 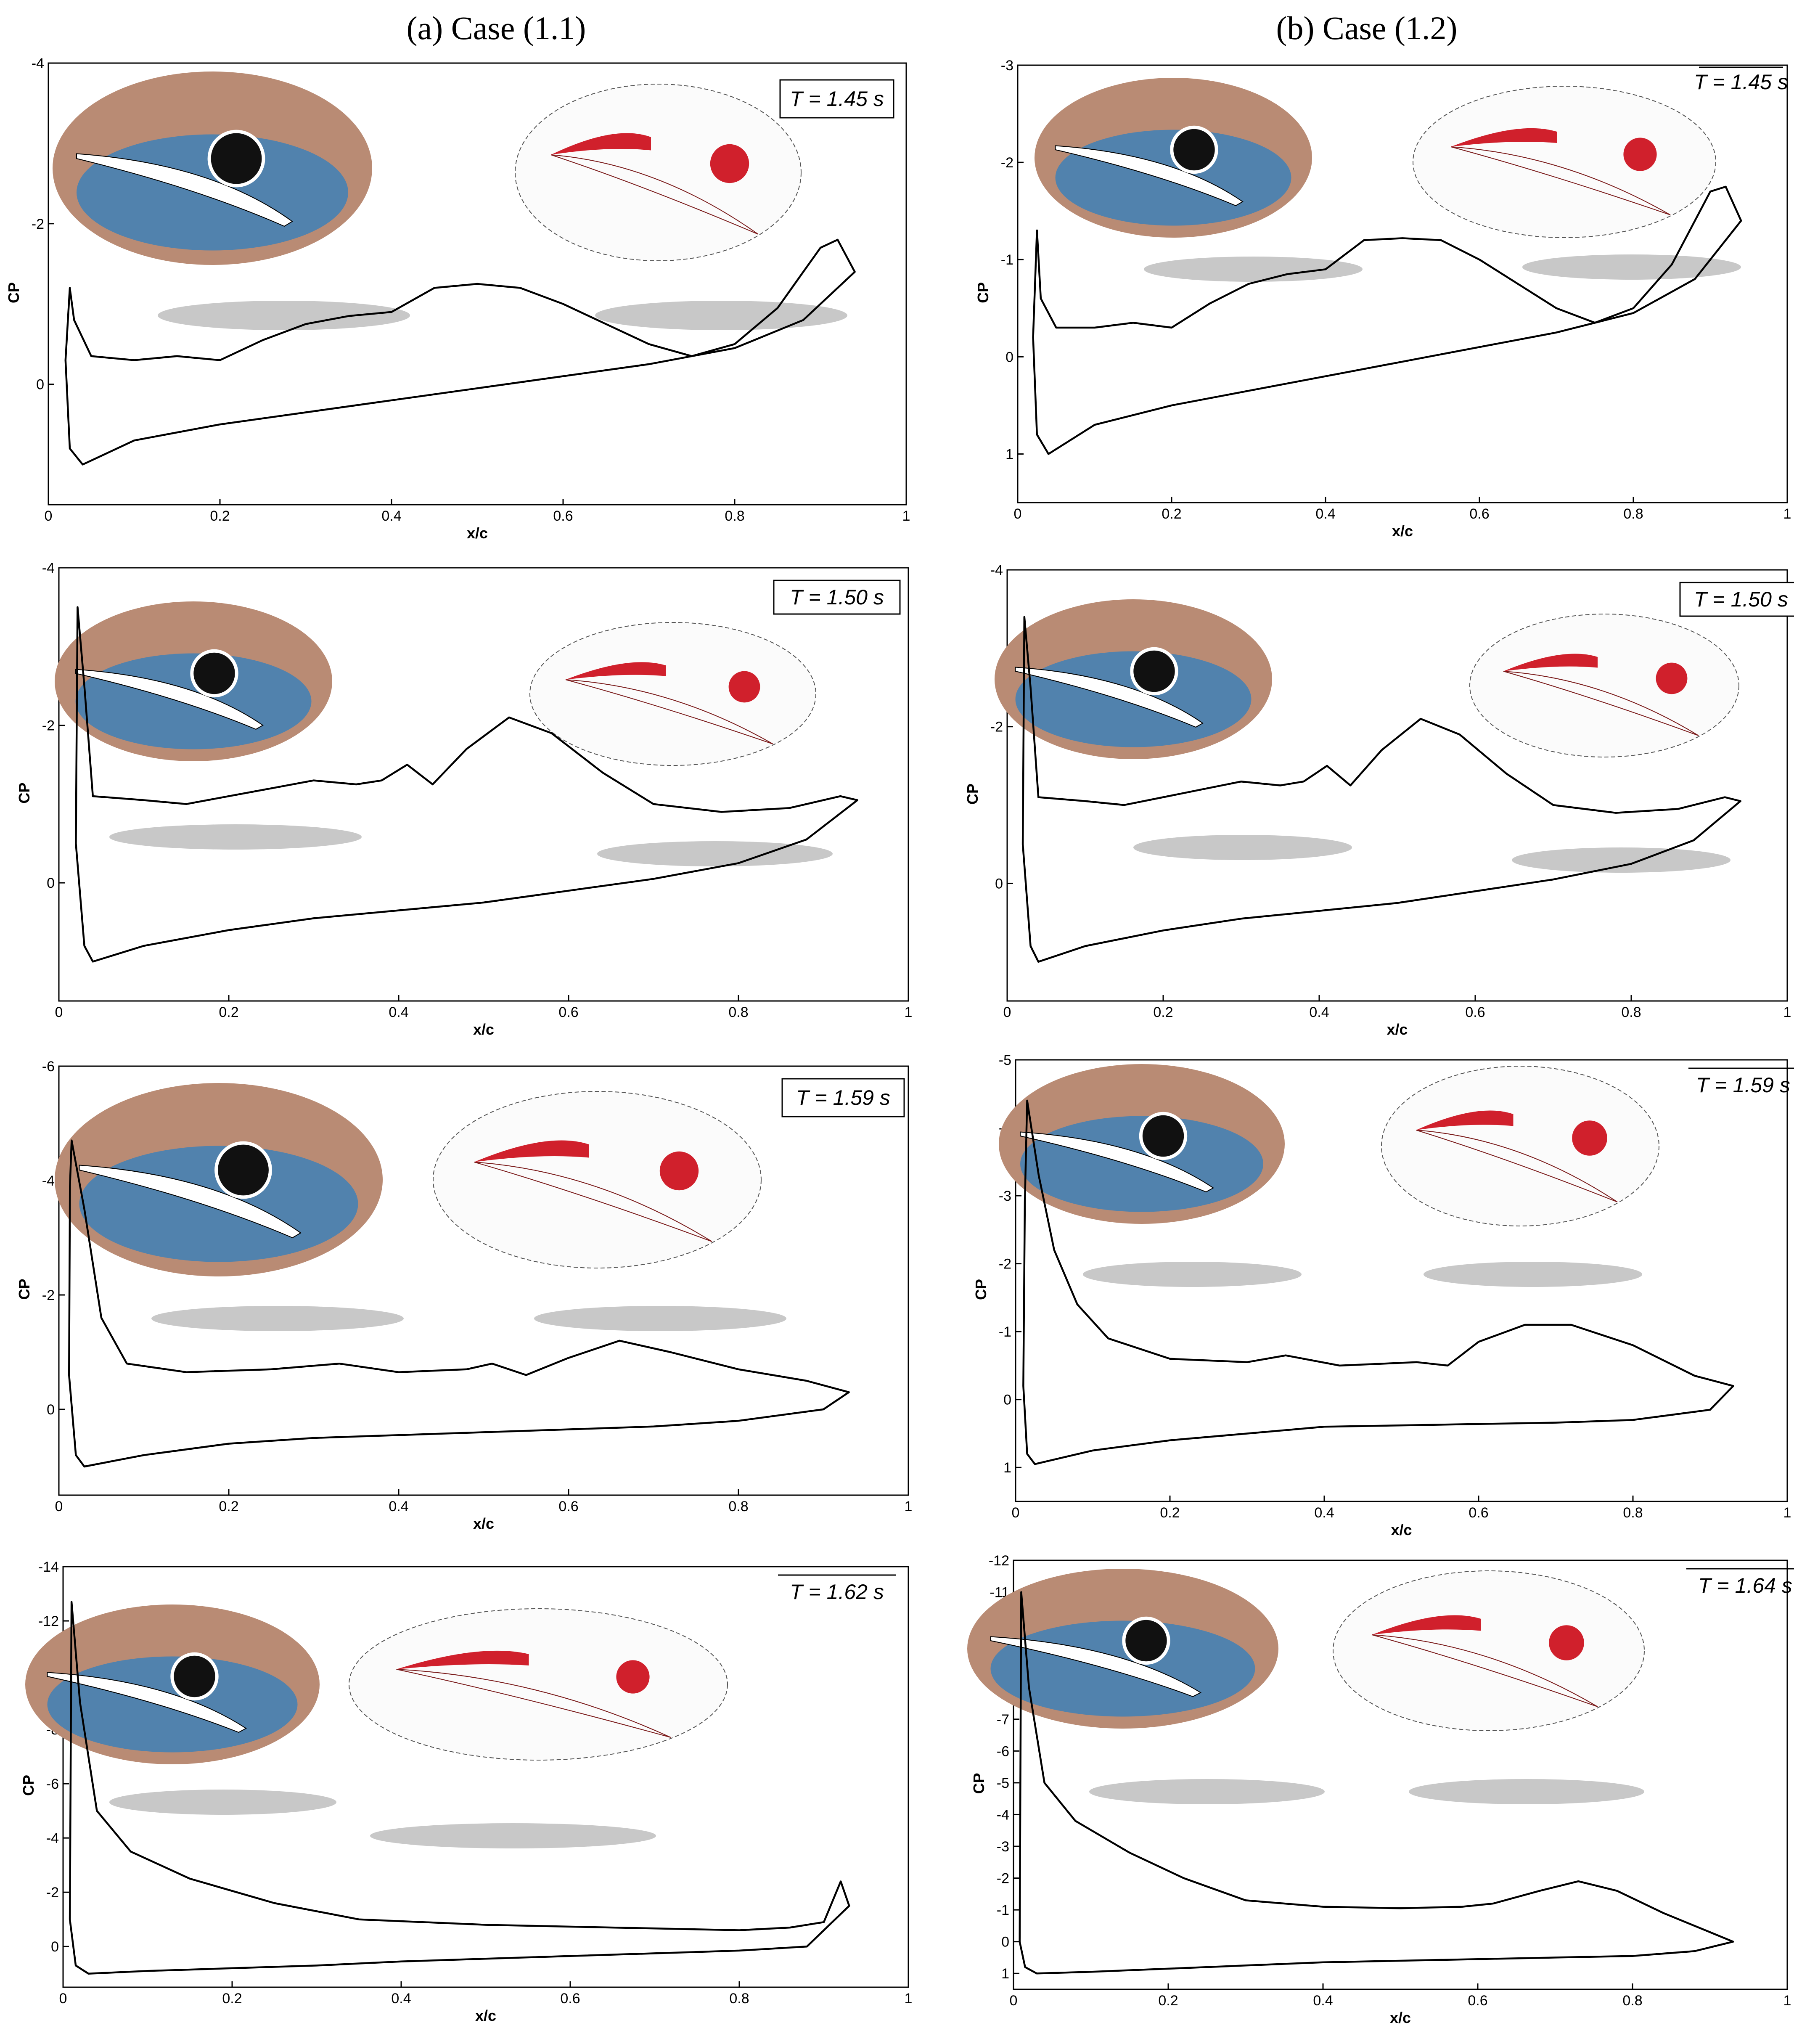 I want to click on cp-chart-svg: 0 0.2 0.4 0.6 0.8 1 -6 -4 -2 0 x/c CP T = 1.59 s, so click(x=464, y=1295).